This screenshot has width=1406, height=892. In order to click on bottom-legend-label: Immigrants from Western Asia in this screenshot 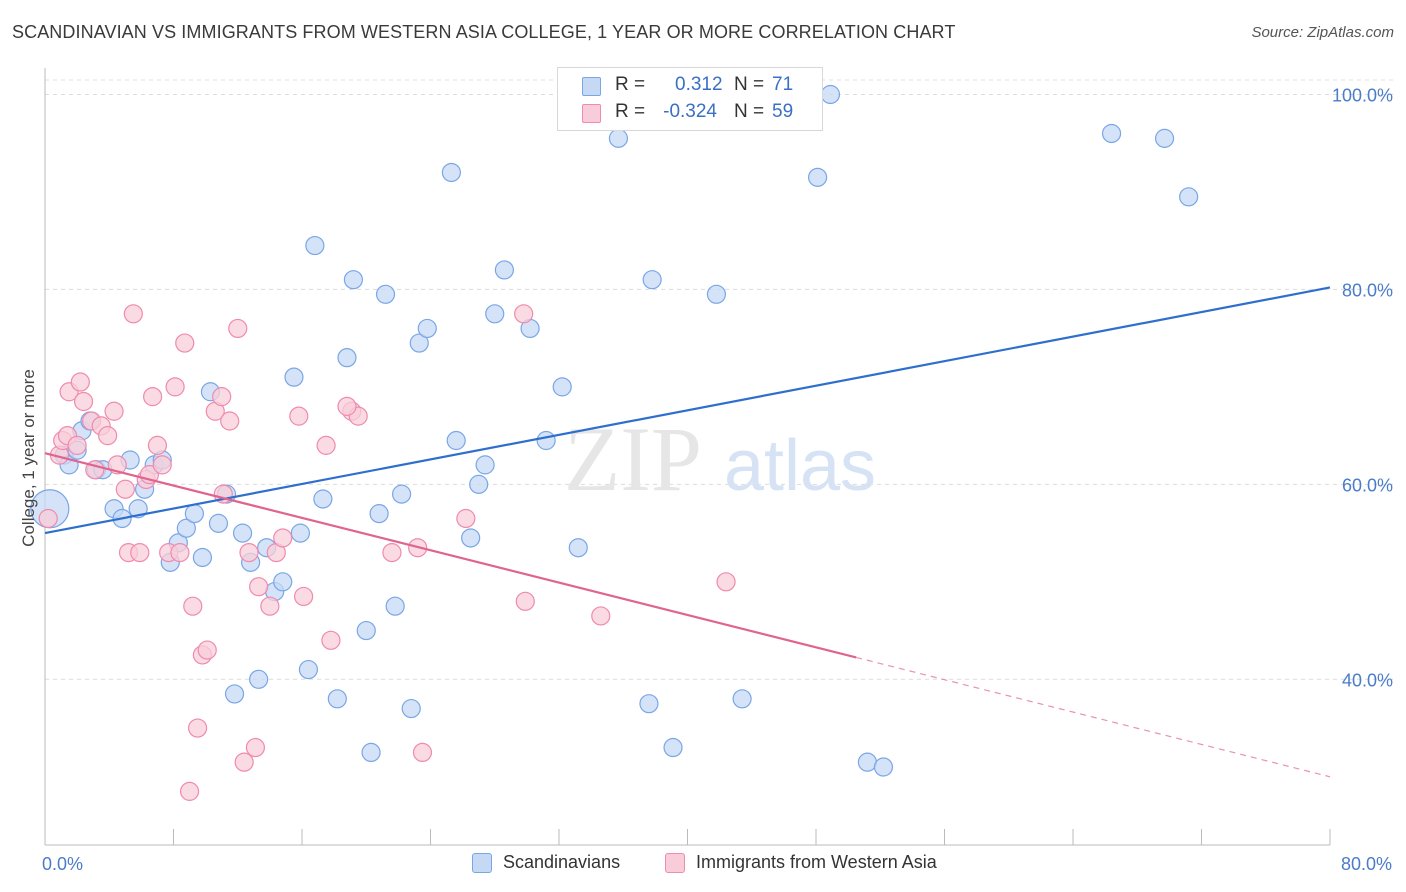, I will do `click(816, 862)`.